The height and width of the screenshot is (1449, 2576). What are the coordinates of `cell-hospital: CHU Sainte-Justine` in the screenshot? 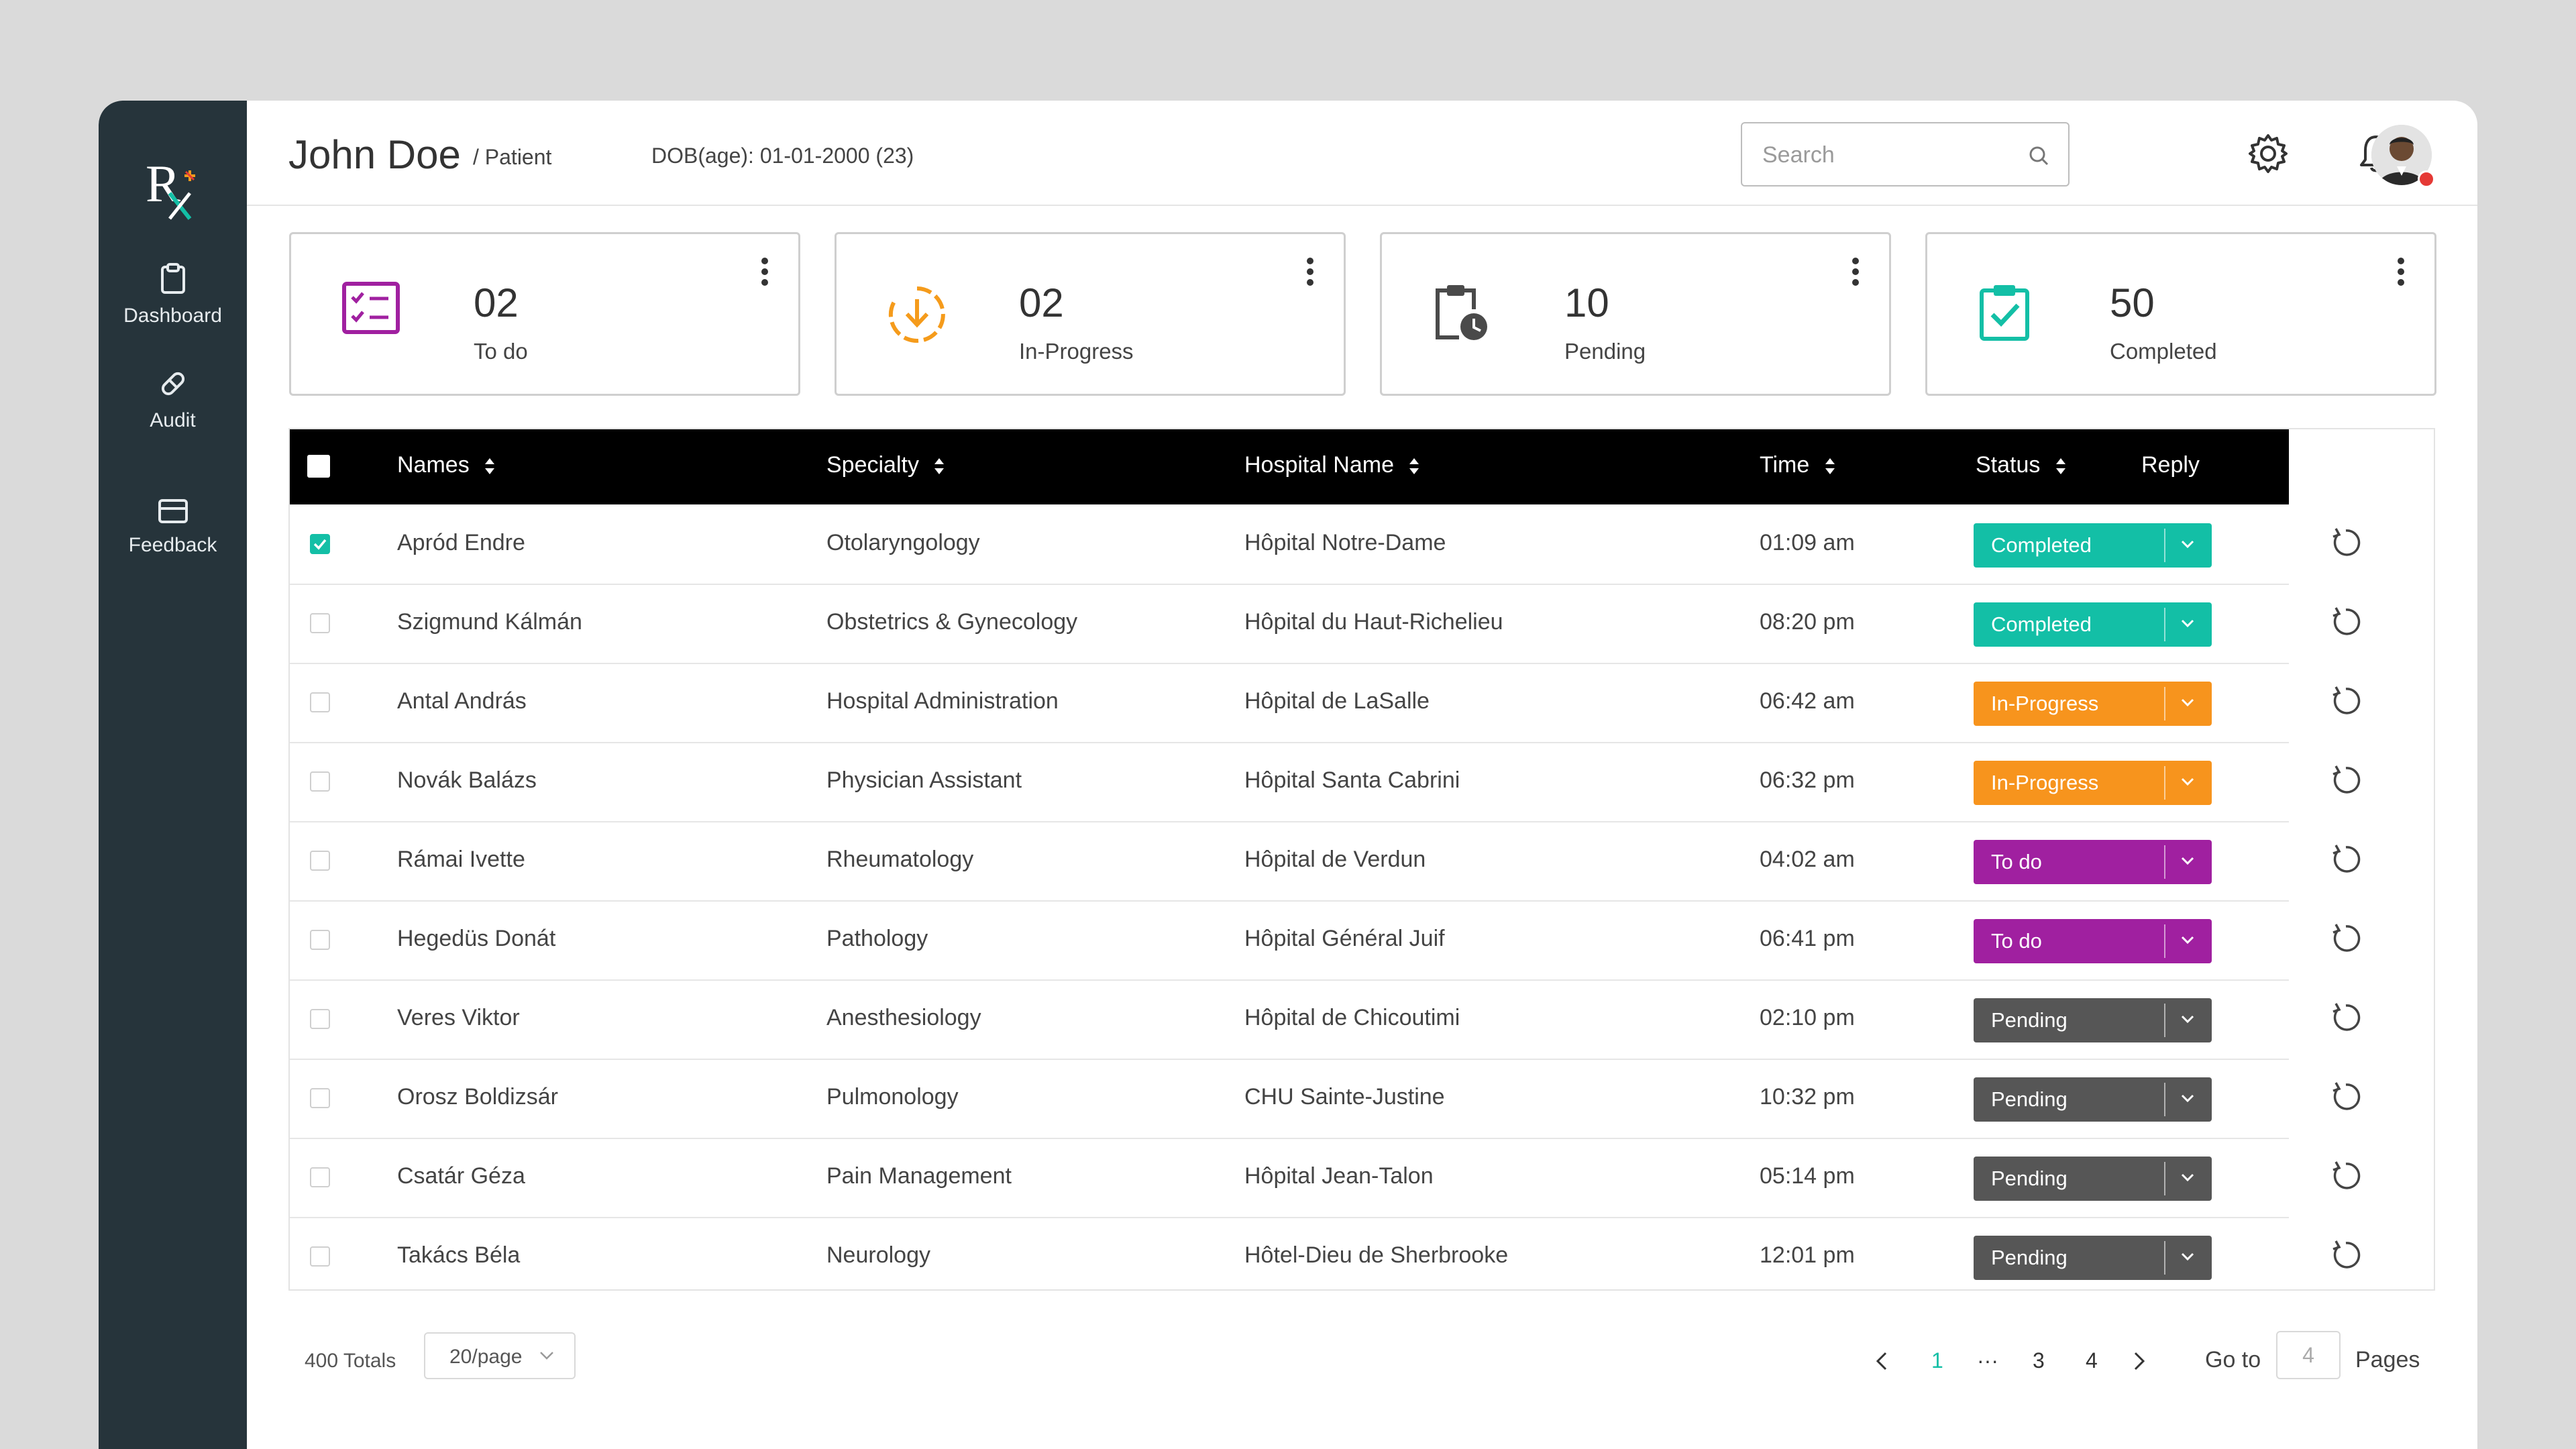 It's located at (1344, 1097).